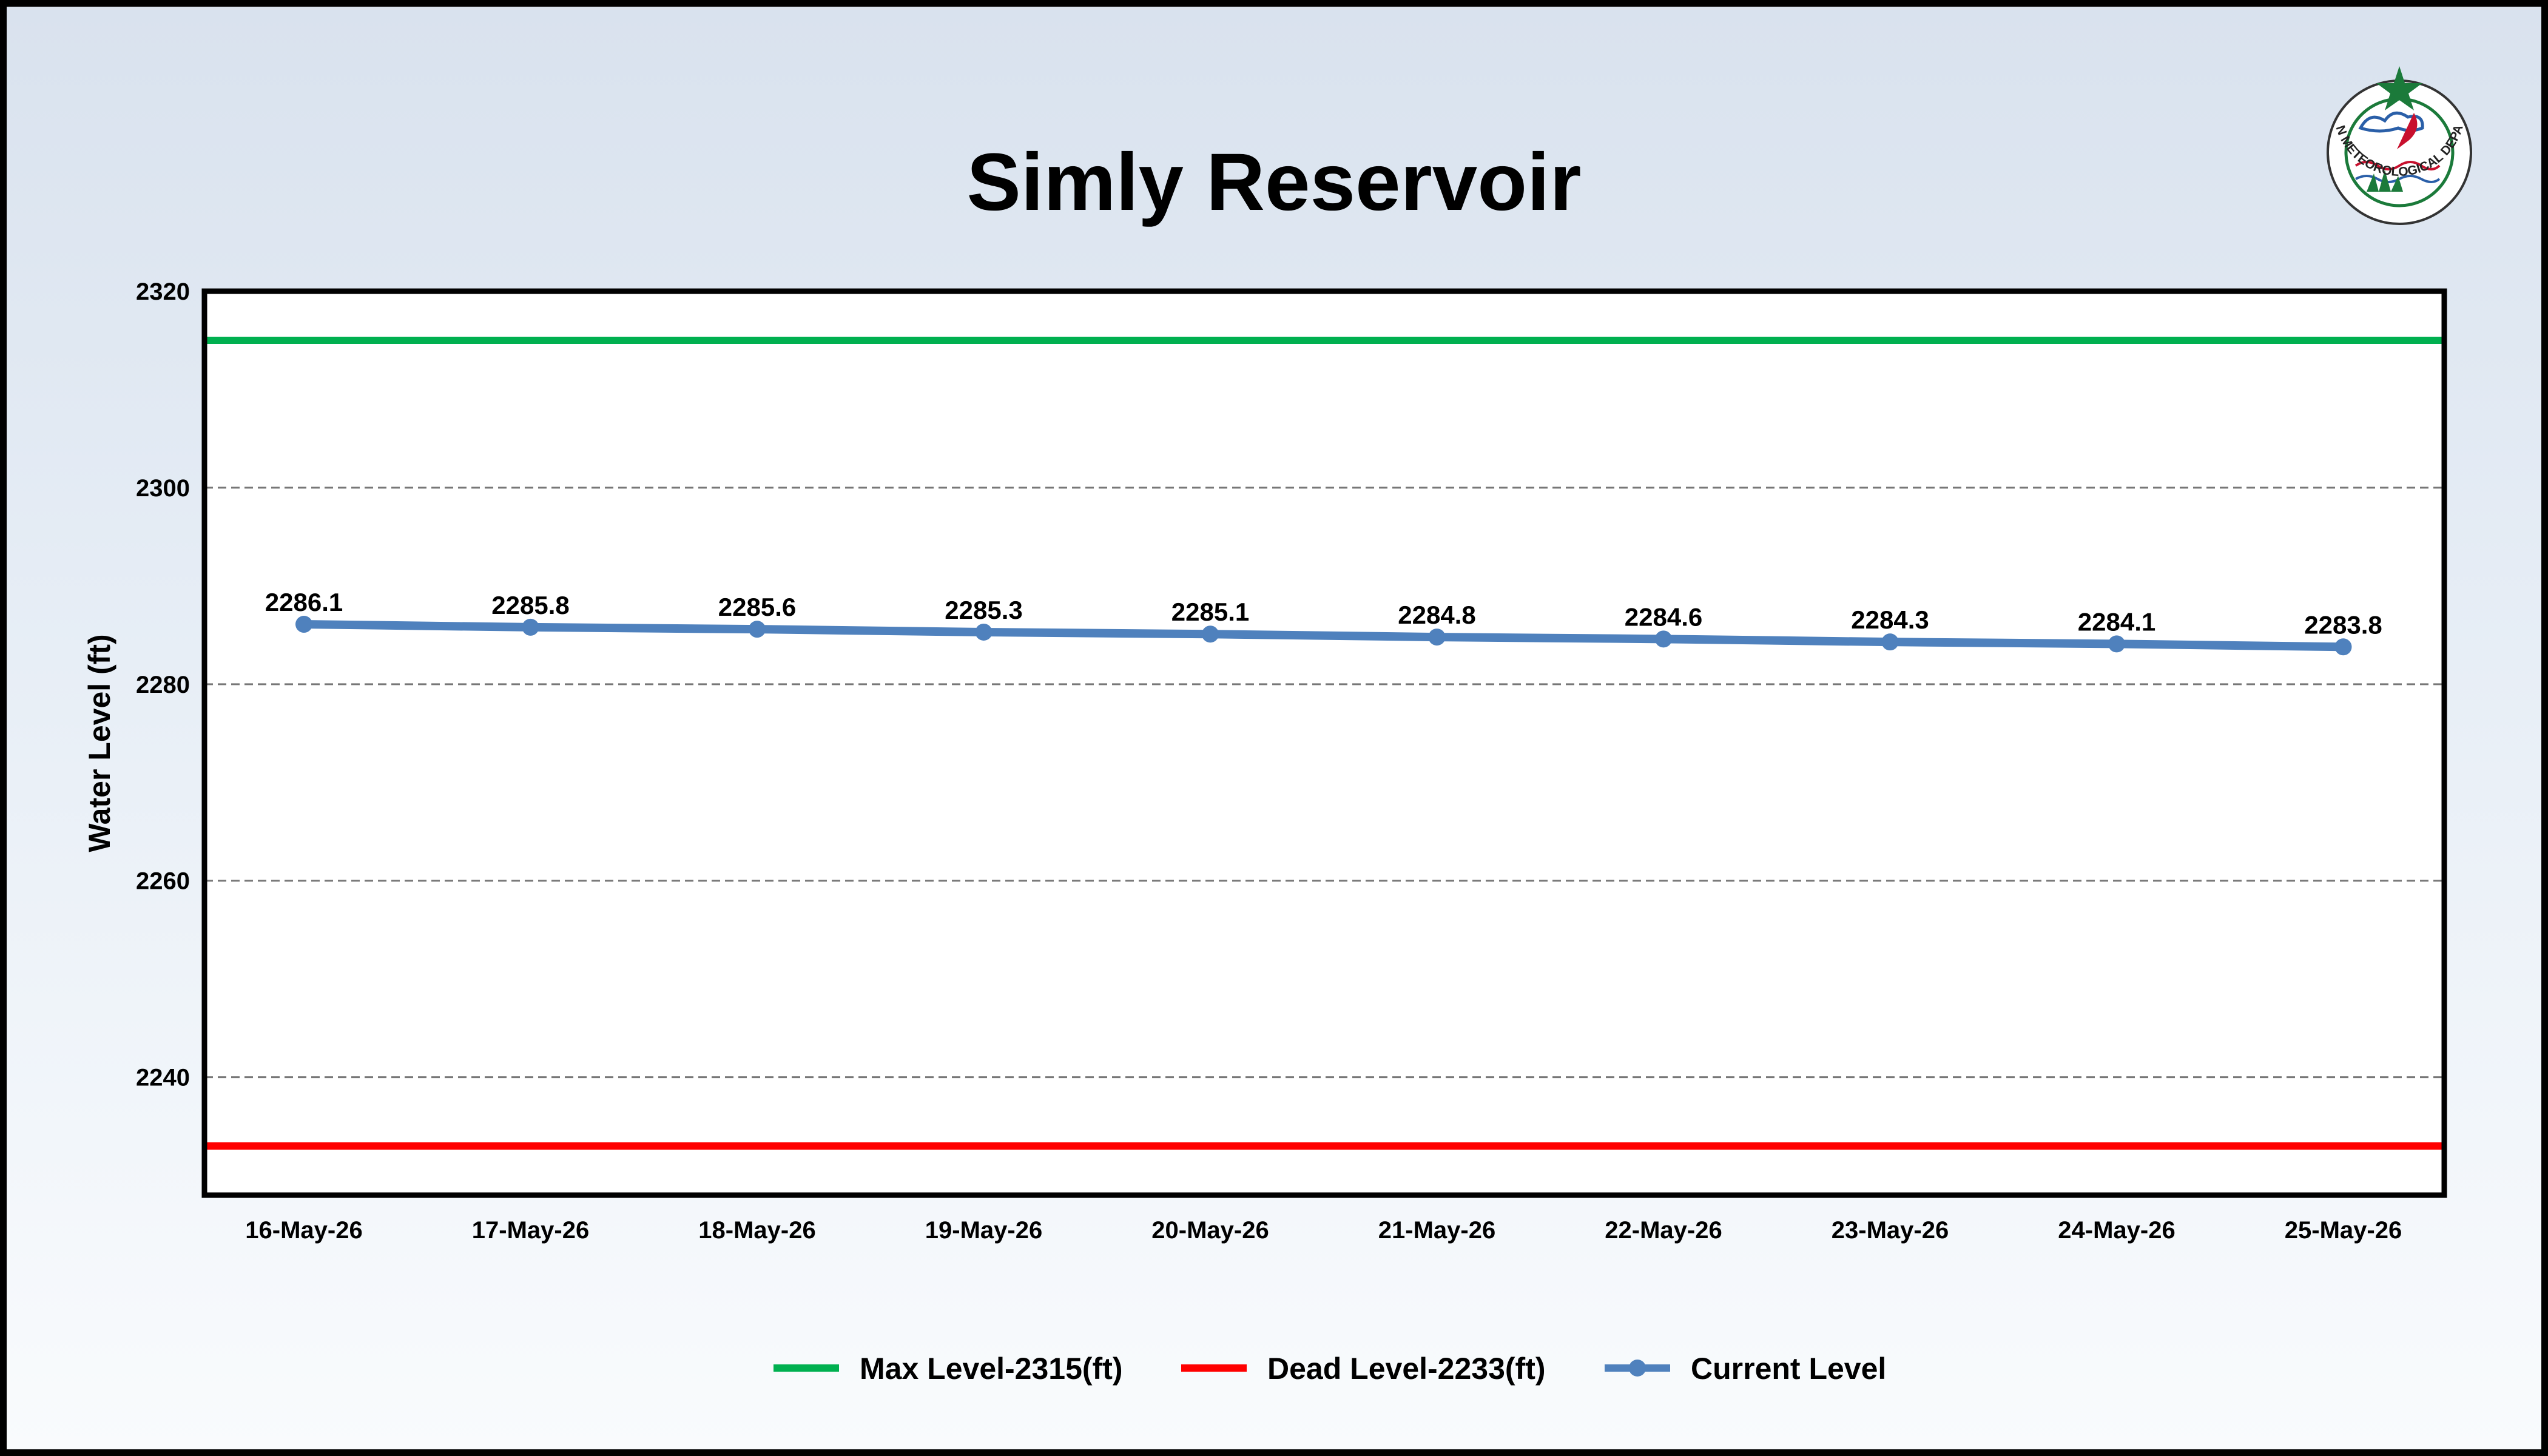 This screenshot has width=2548, height=1456. I want to click on y-tick-label: 2260, so click(163, 881).